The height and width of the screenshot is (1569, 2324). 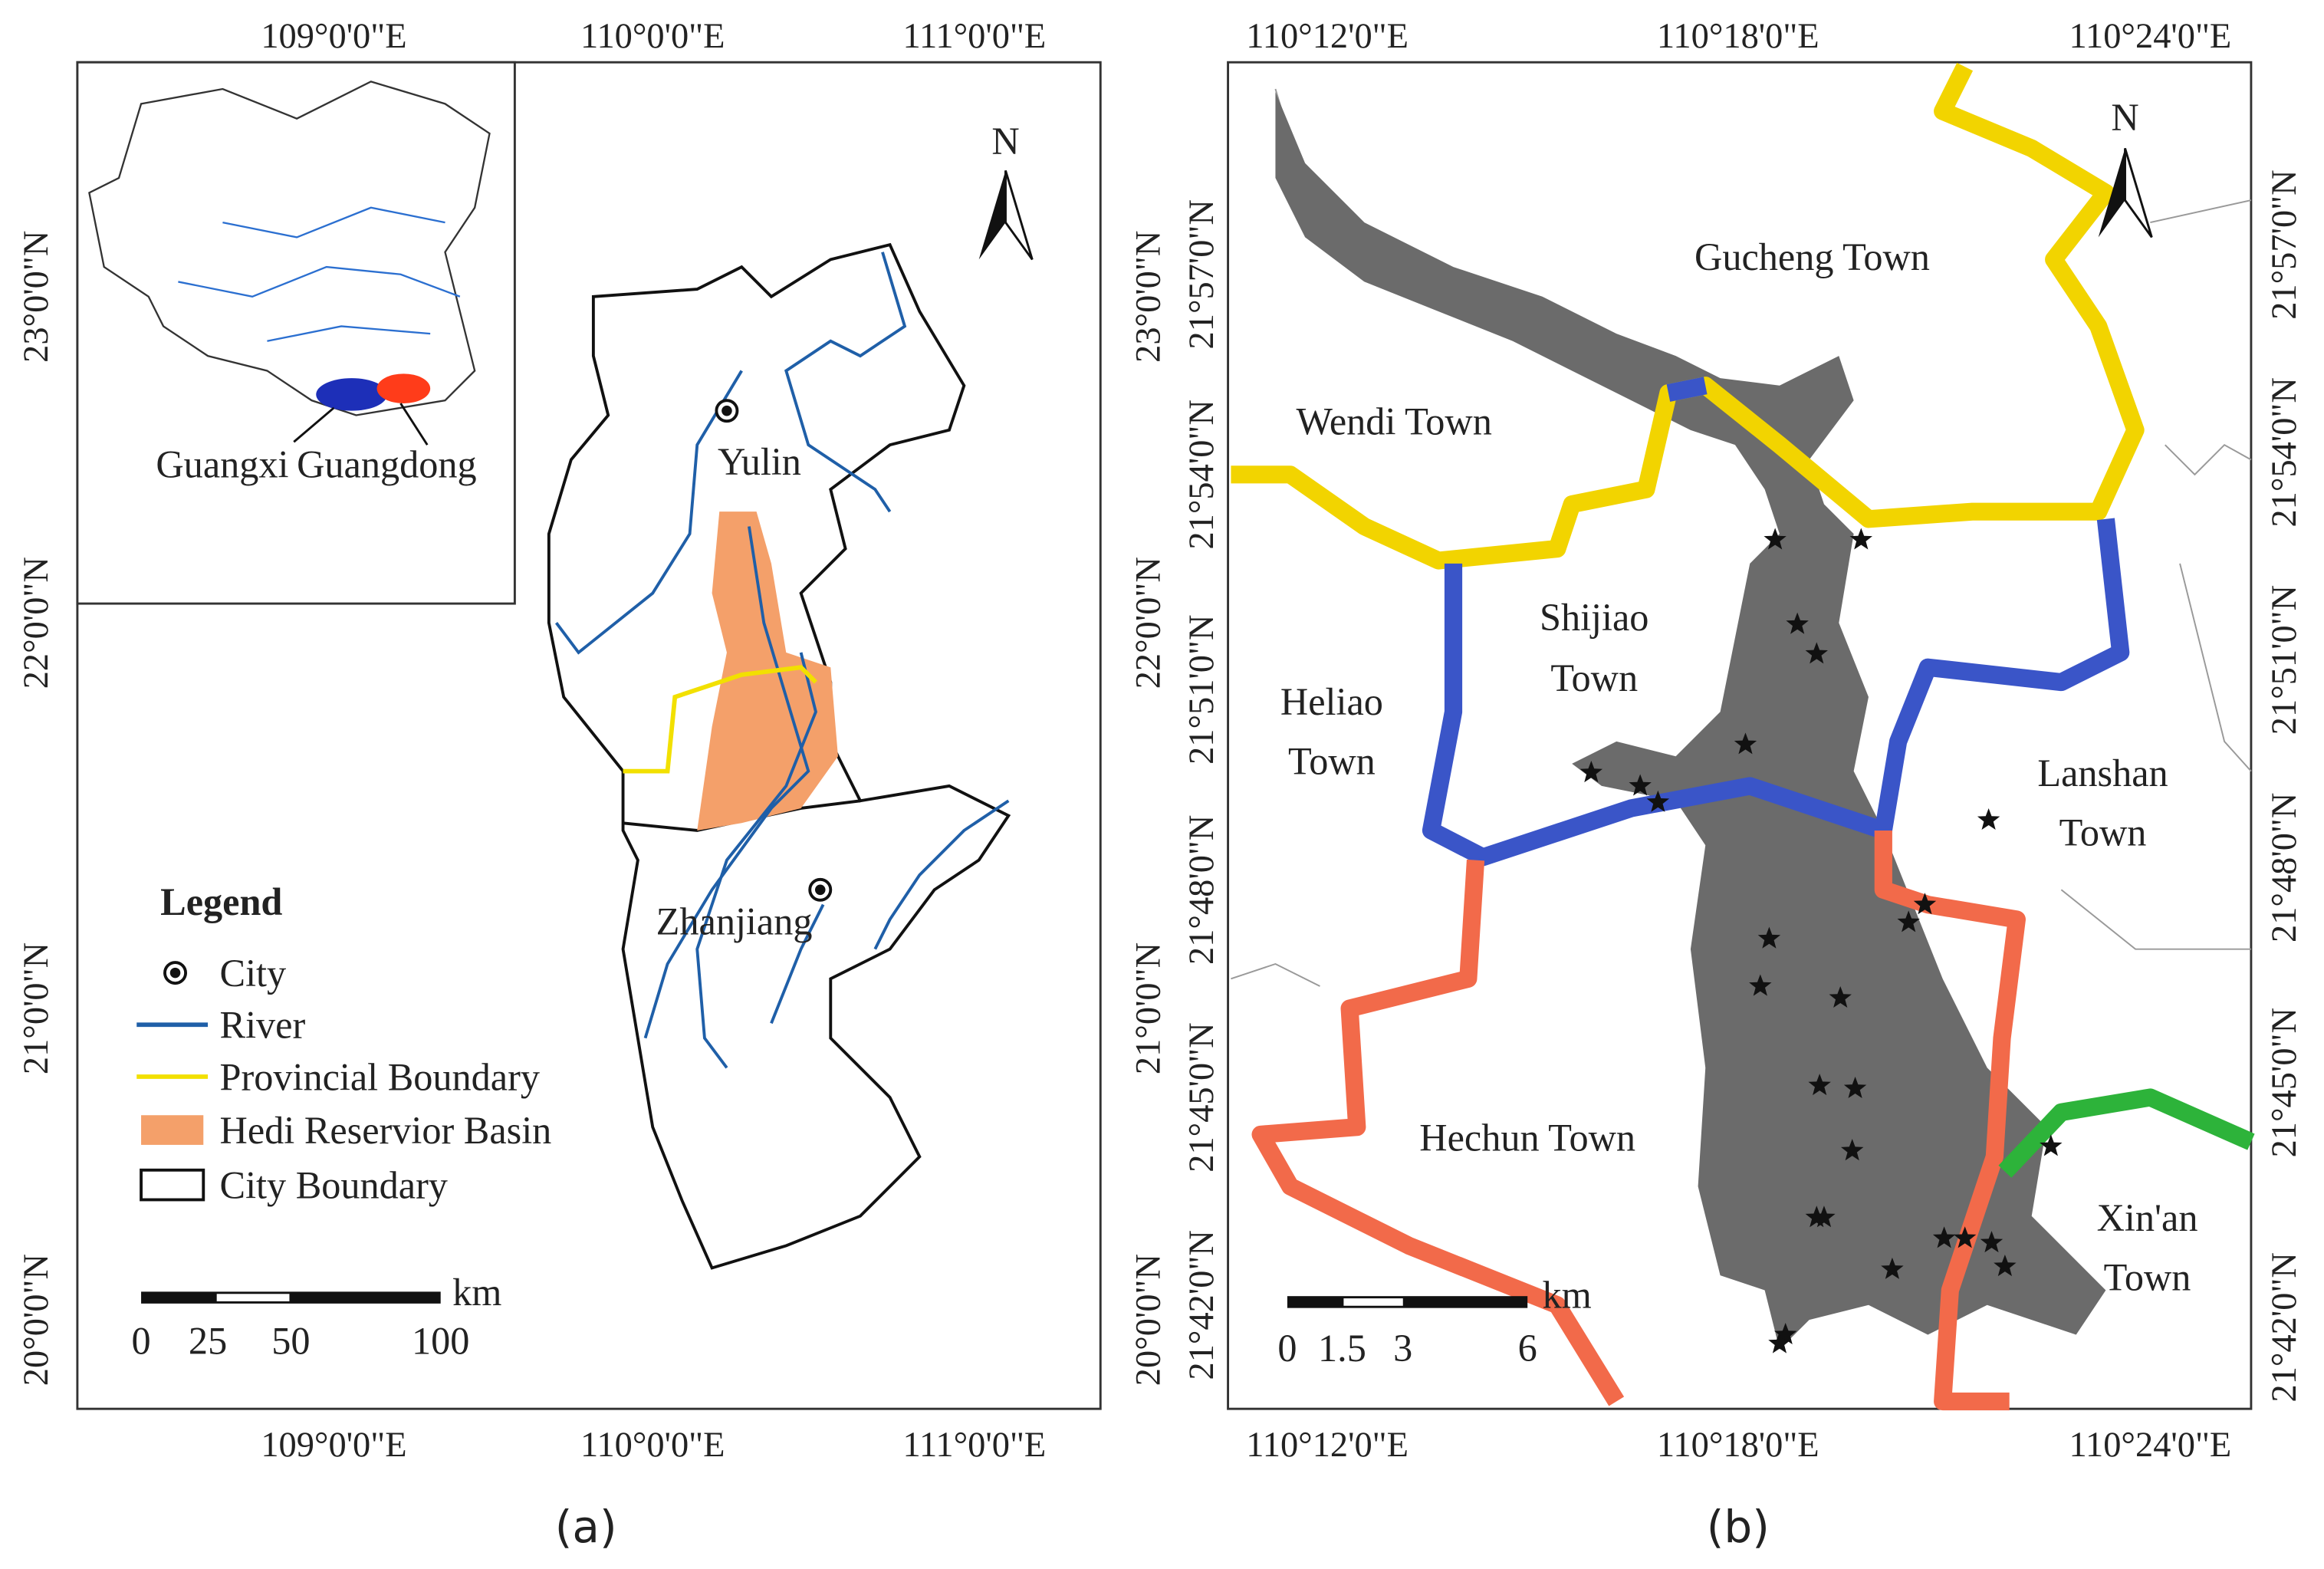 I want to click on lat-label: 21°51'0"N, so click(x=2284, y=660).